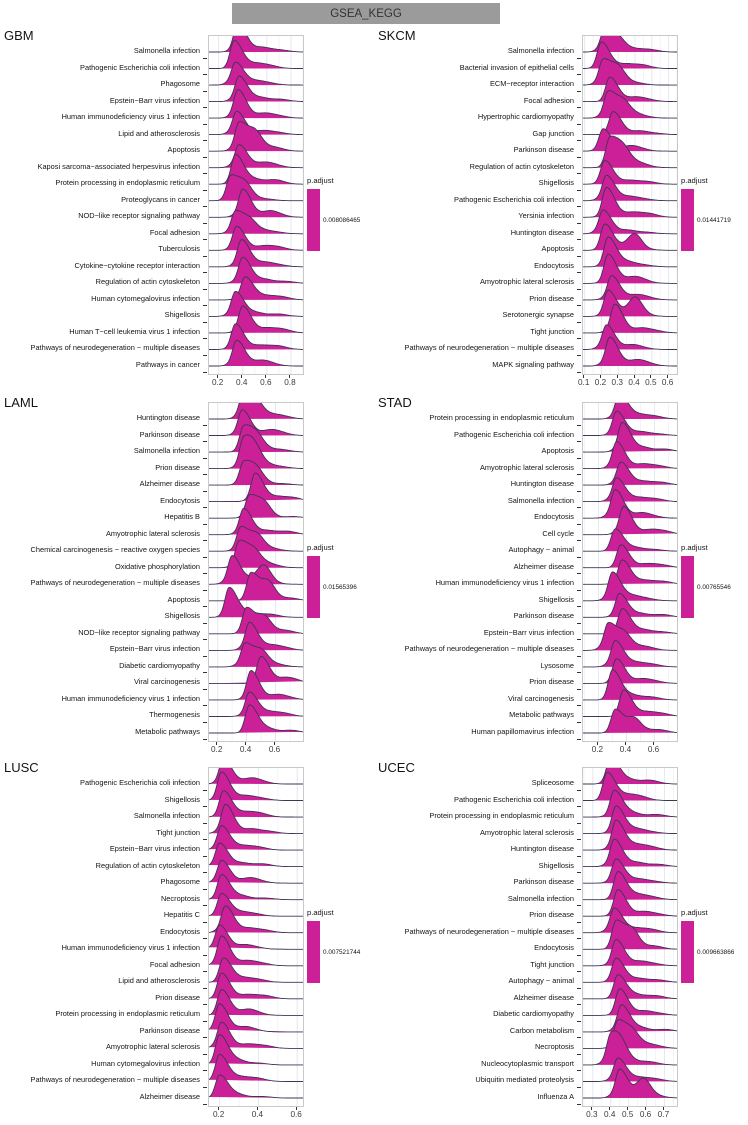 The image size is (748, 1125). What do you see at coordinates (266, 382) in the screenshot?
I see `x-tick-label: 0.6` at bounding box center [266, 382].